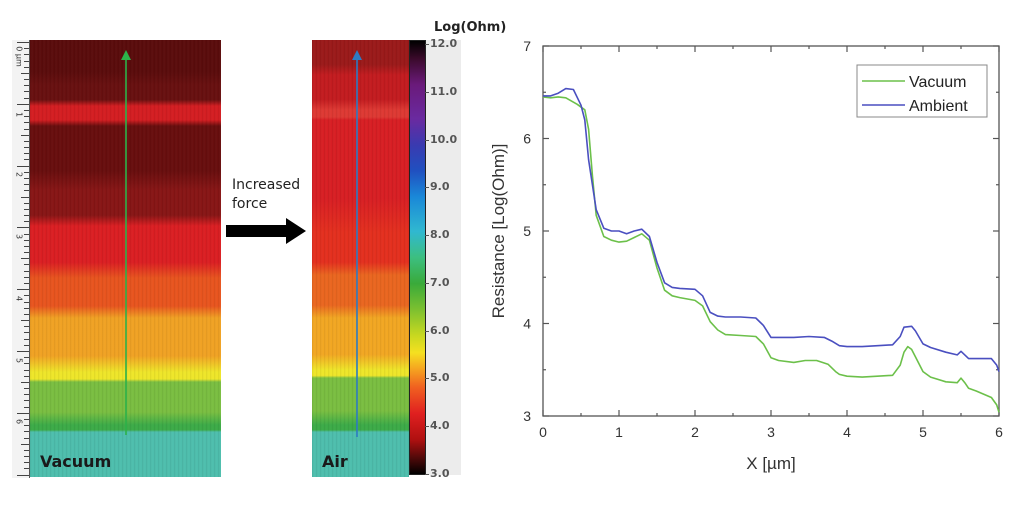  Describe the element at coordinates (440, 378) in the screenshot. I see `colorbar-tick-label: 5.0` at that location.